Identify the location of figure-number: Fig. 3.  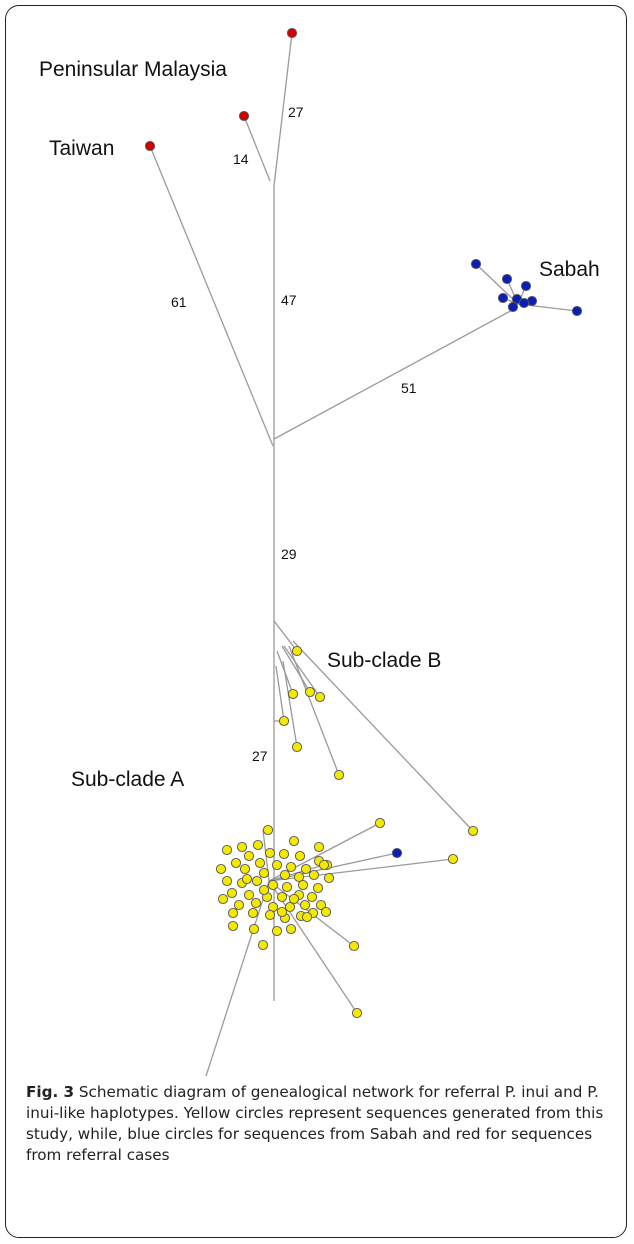
(50, 1092).